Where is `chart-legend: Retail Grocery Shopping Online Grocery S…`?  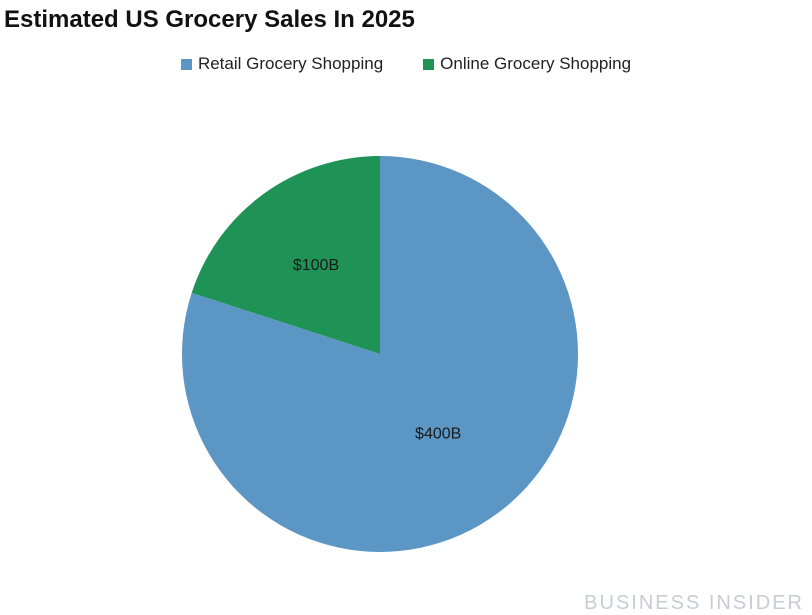 chart-legend: Retail Grocery Shopping Online Grocery S… is located at coordinates (406, 64).